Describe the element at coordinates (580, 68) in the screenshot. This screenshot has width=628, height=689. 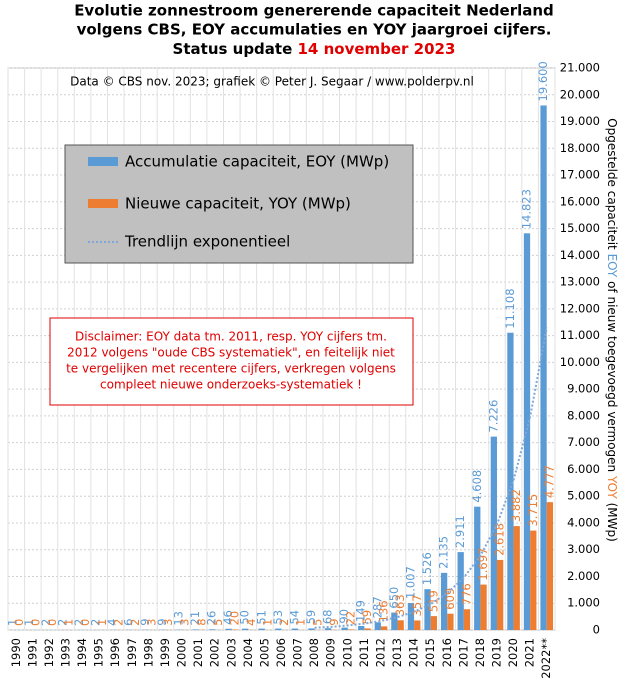
I see `y-tick-label: 21.000` at that location.